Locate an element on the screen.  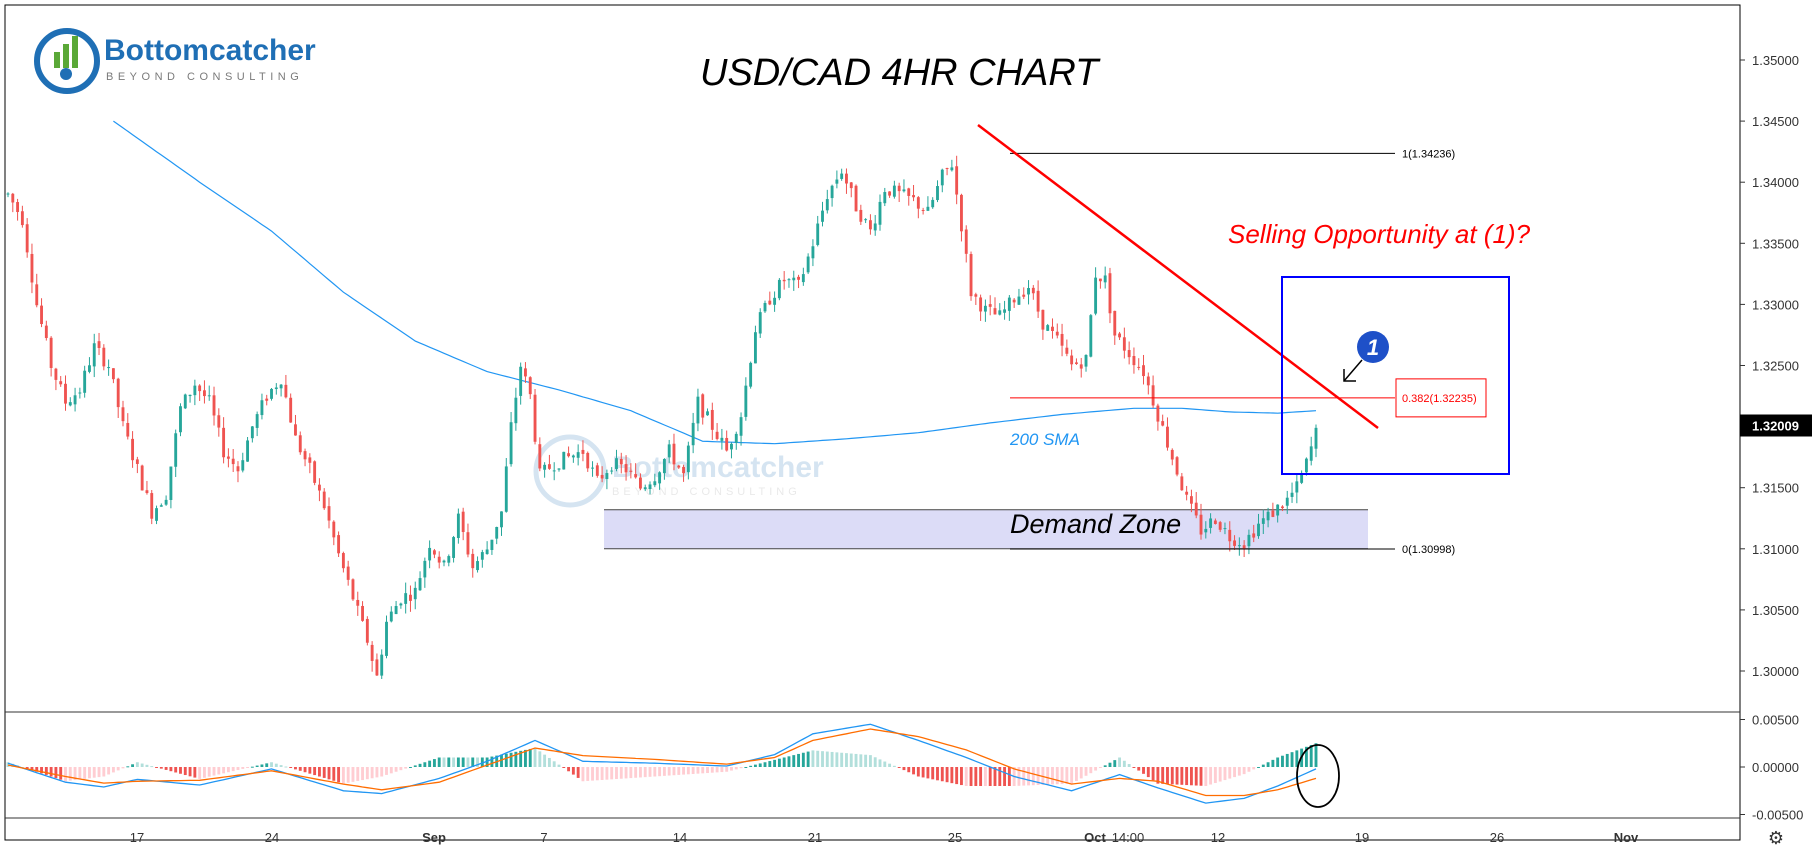
demand-zone-box is located at coordinates (986, 529).